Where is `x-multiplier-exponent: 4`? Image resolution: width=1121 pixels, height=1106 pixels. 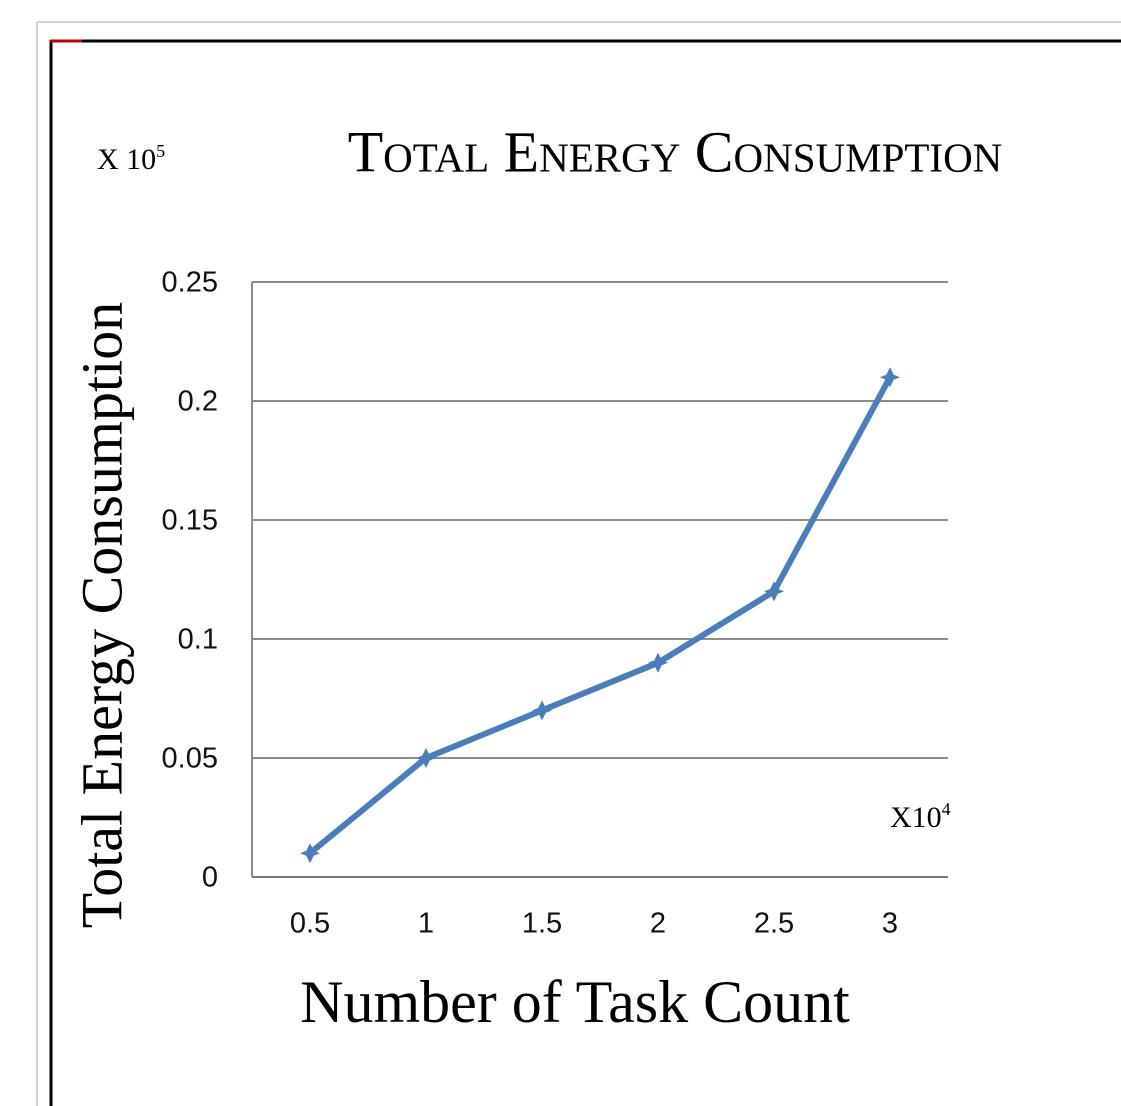
x-multiplier-exponent: 4 is located at coordinates (946, 809).